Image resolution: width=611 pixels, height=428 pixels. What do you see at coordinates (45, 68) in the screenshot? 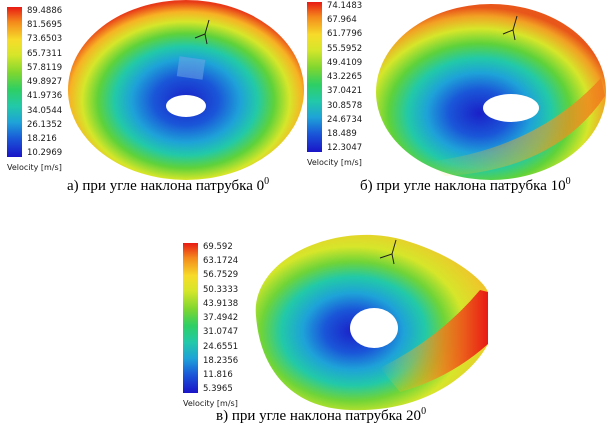
I see `legend-tick: 57.8119` at bounding box center [45, 68].